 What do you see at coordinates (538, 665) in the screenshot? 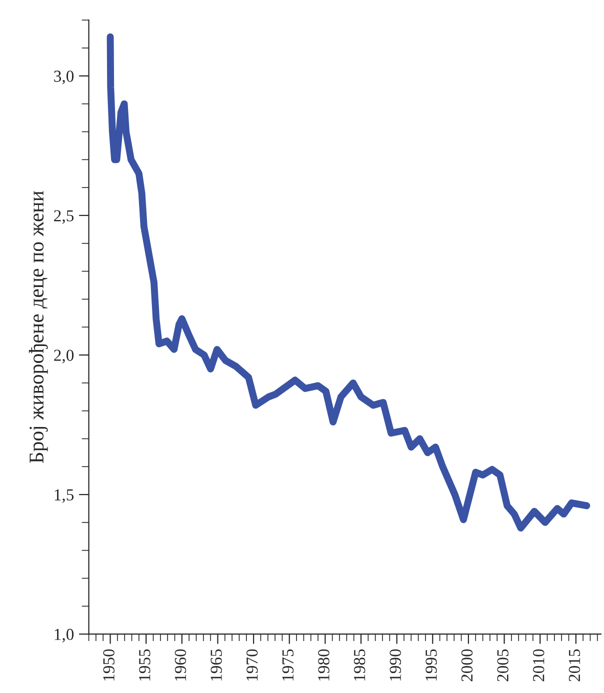
I see `x-tick-label: 2010` at bounding box center [538, 665].